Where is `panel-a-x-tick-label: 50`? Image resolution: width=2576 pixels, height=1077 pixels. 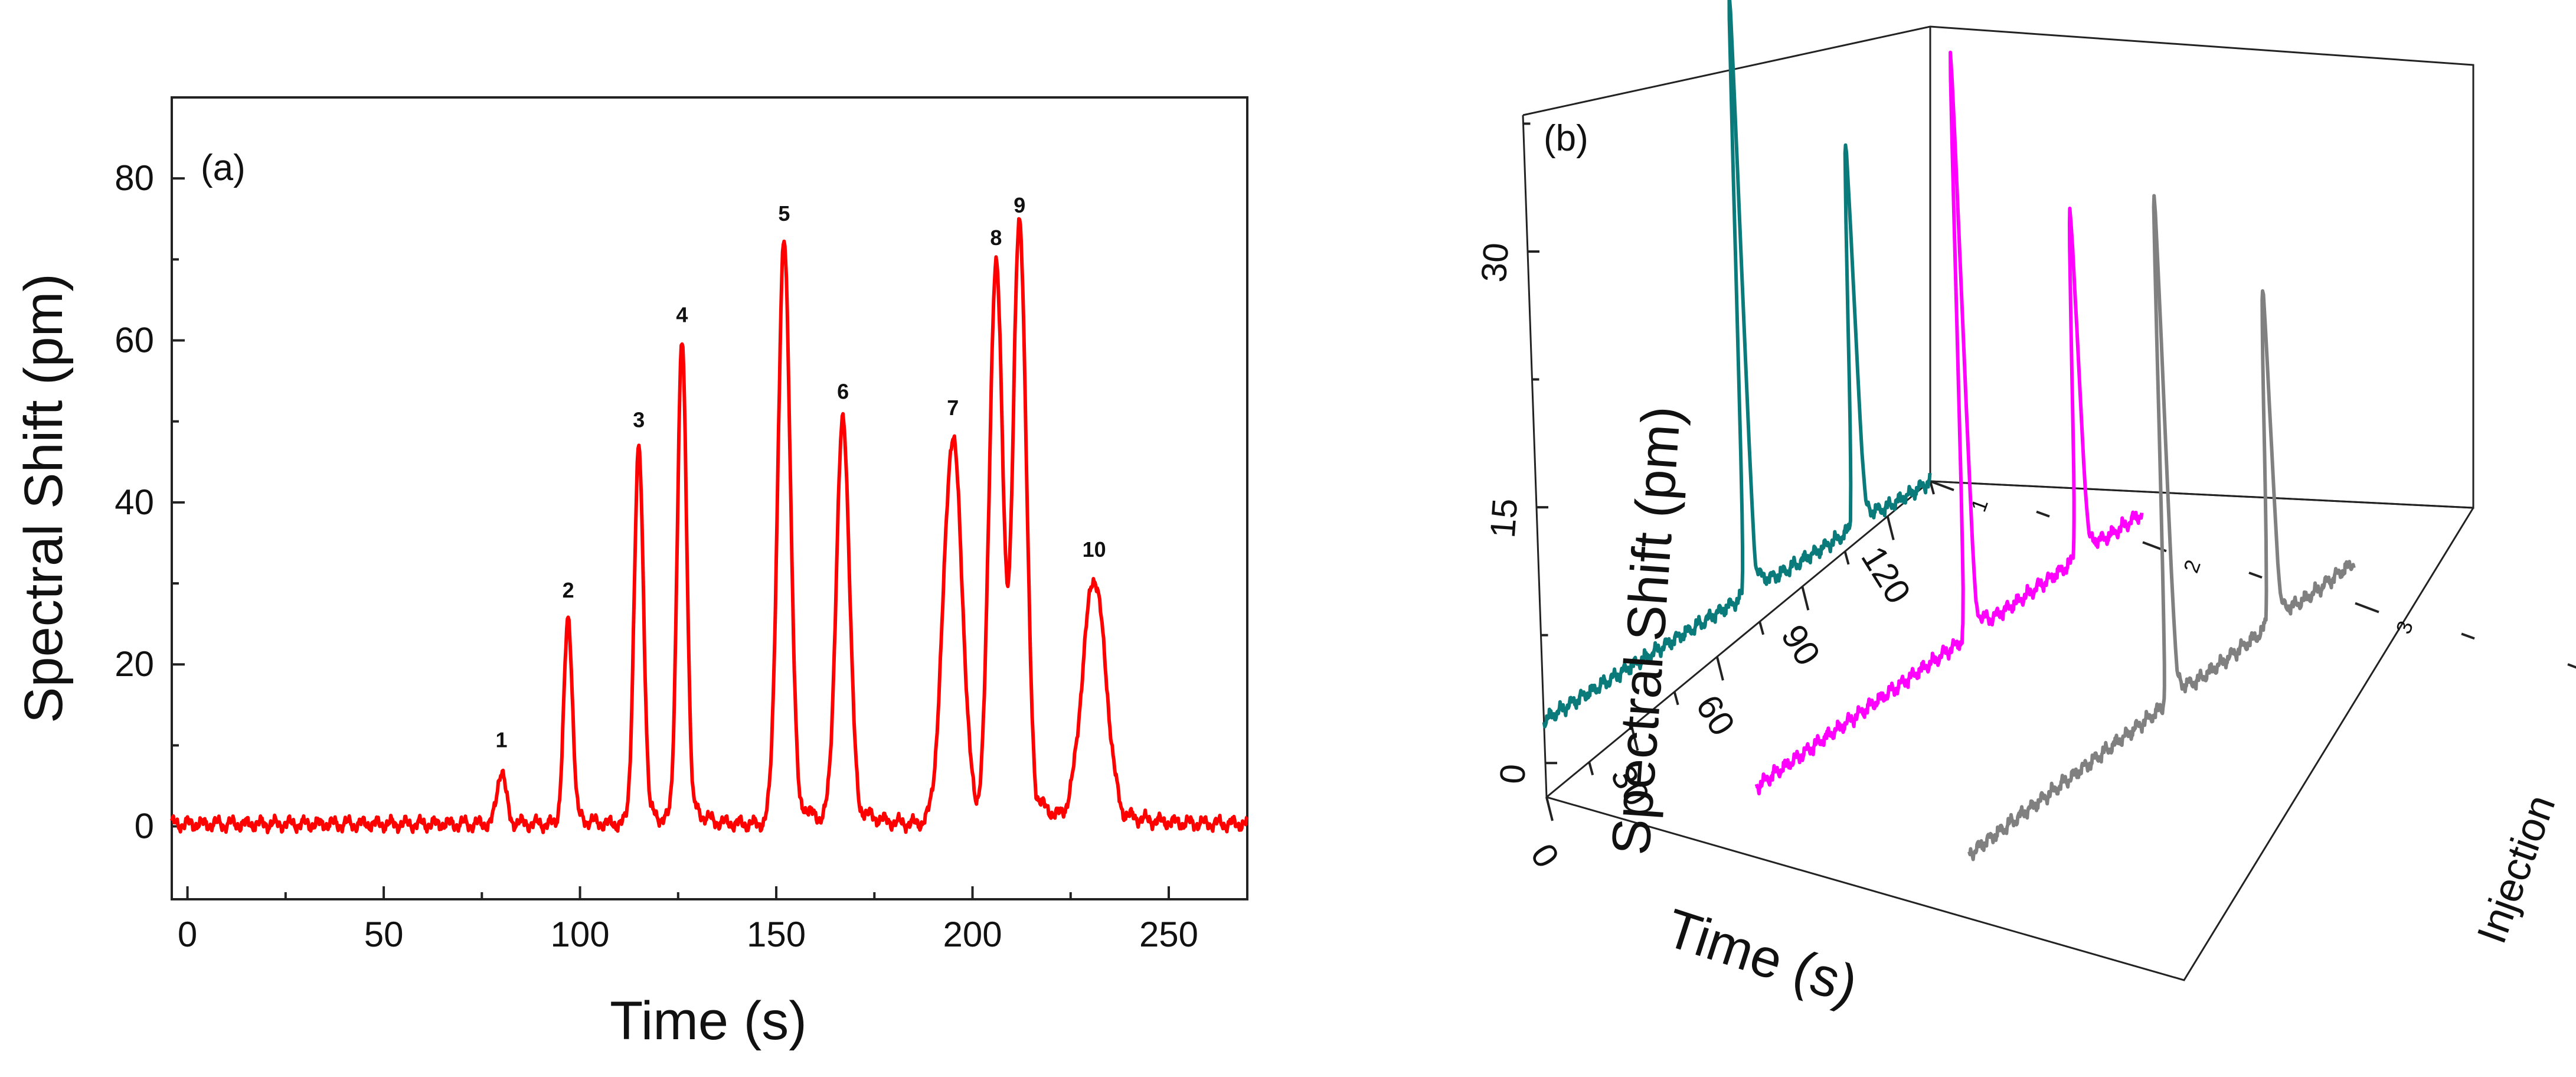 panel-a-x-tick-label: 50 is located at coordinates (384, 934).